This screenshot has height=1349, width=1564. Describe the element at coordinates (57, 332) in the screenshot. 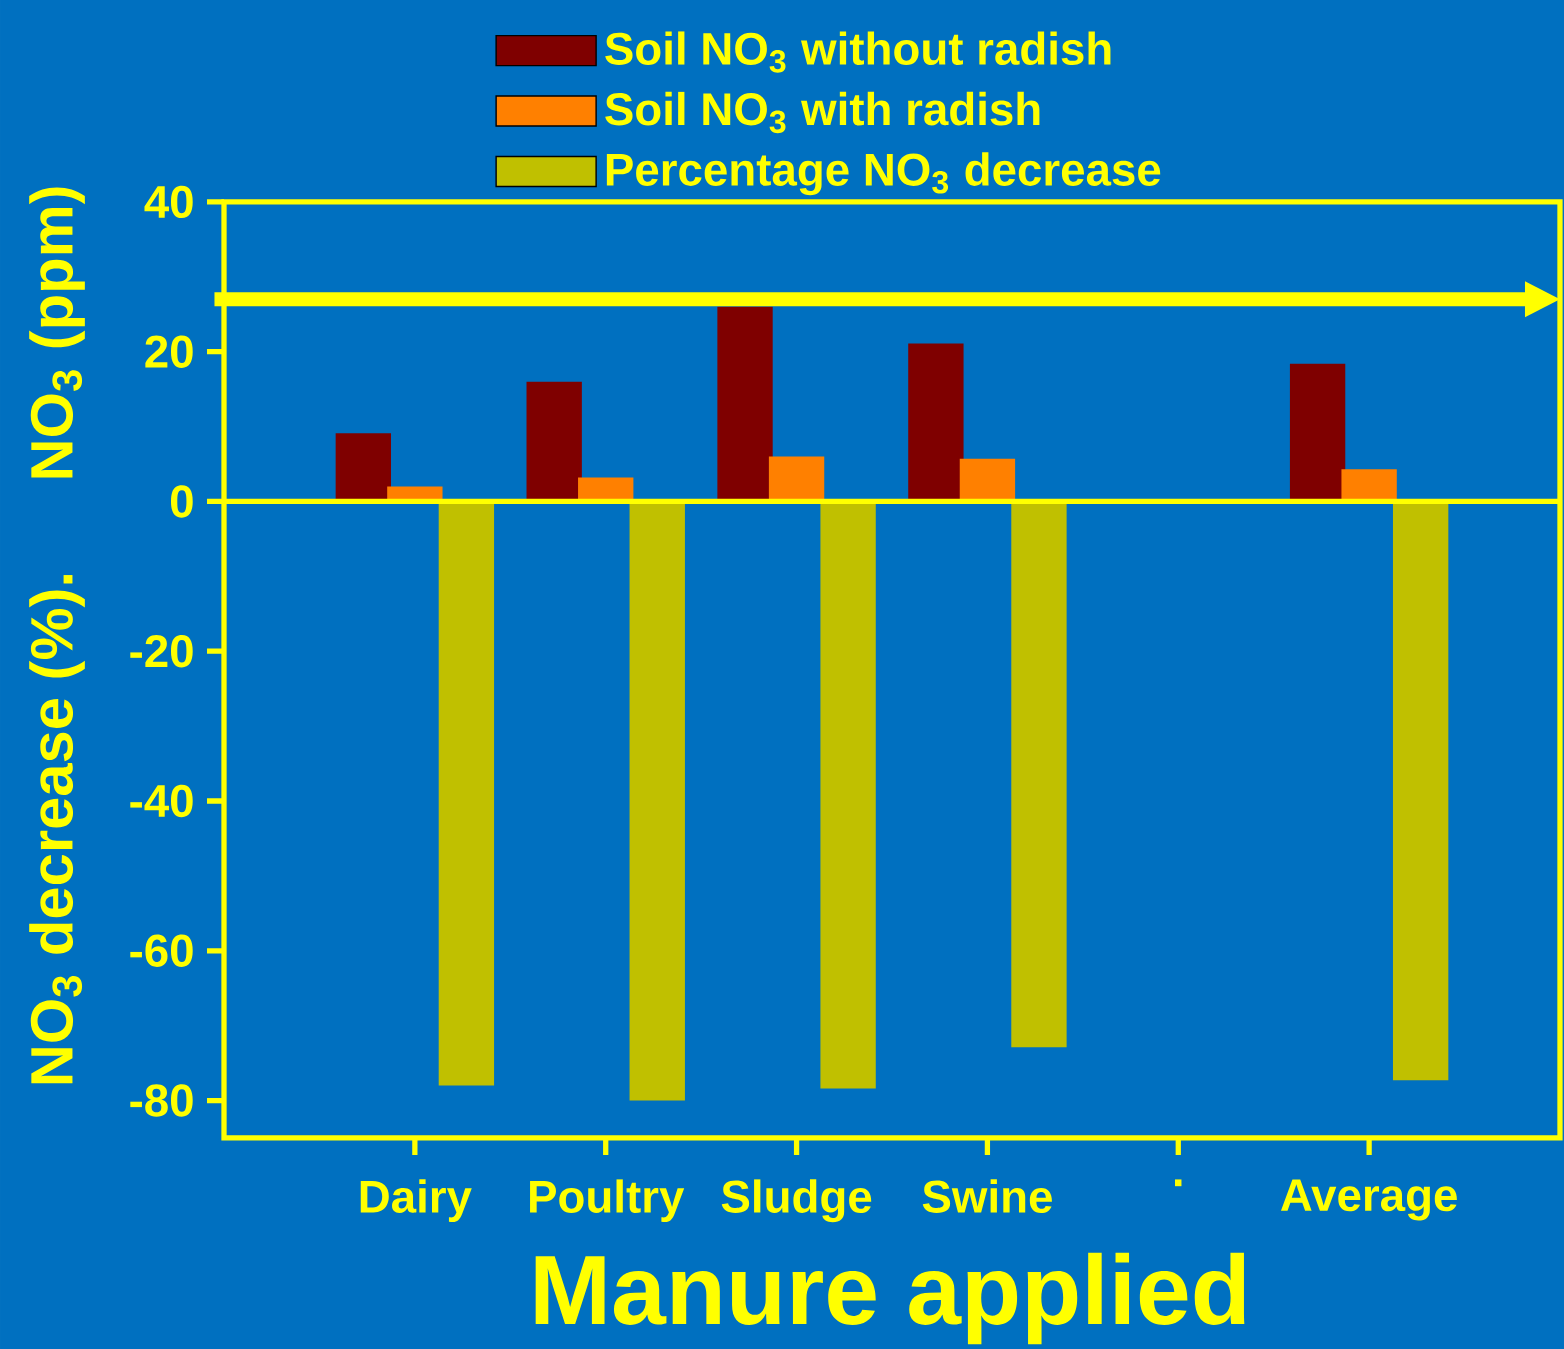

I see `y-axis-title: NO$_{3}$ (ppm)` at that location.